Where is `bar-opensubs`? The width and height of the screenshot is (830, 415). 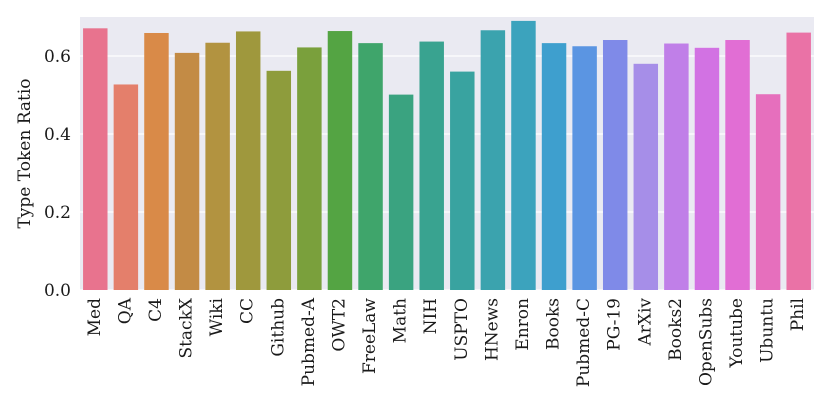
bar-opensubs is located at coordinates (707, 169).